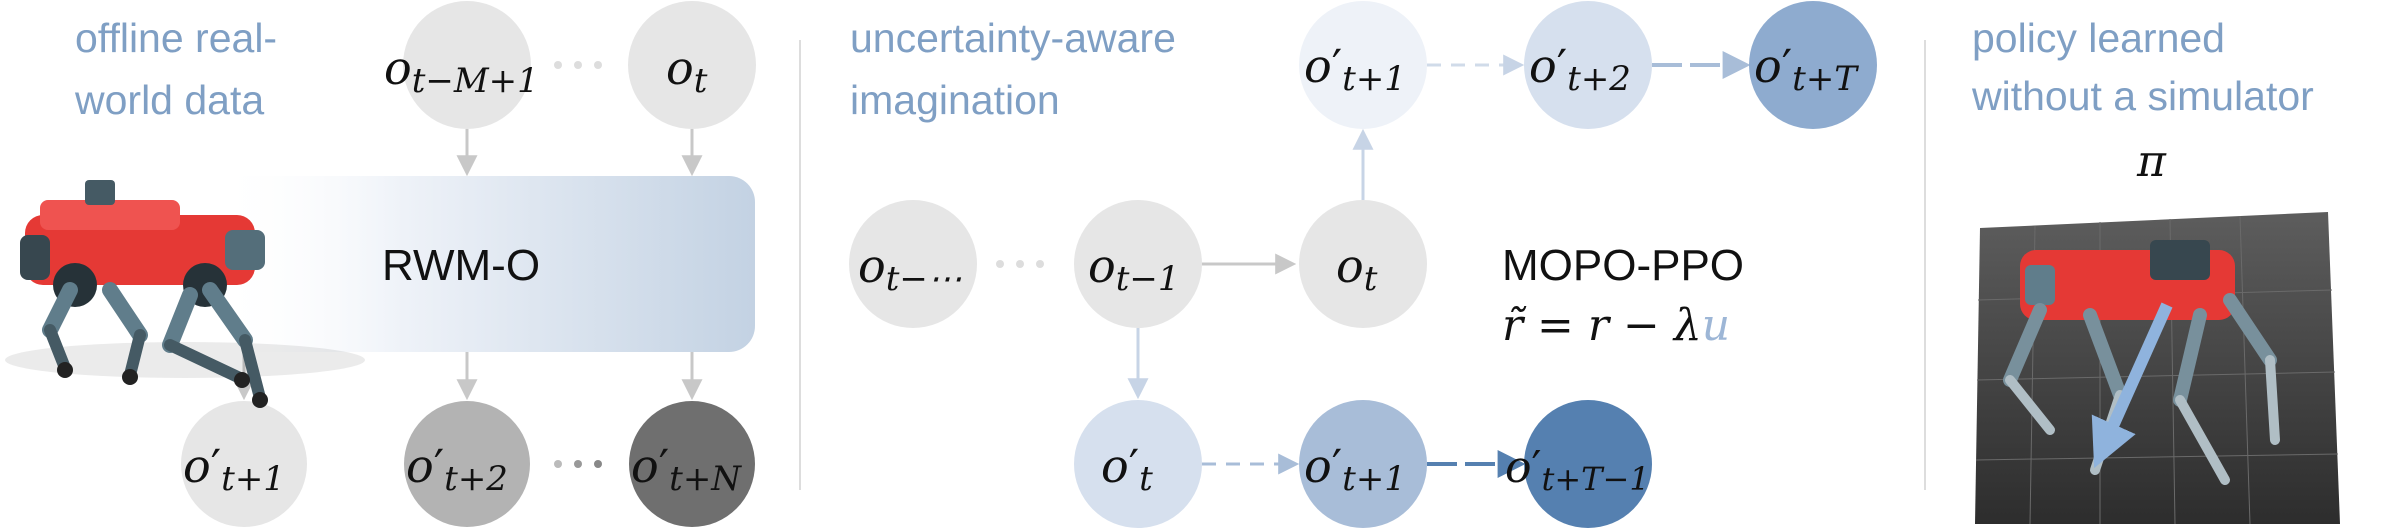  I want to click on node-mid-bottom-3-label: o′t+T−1, so click(1577, 470).